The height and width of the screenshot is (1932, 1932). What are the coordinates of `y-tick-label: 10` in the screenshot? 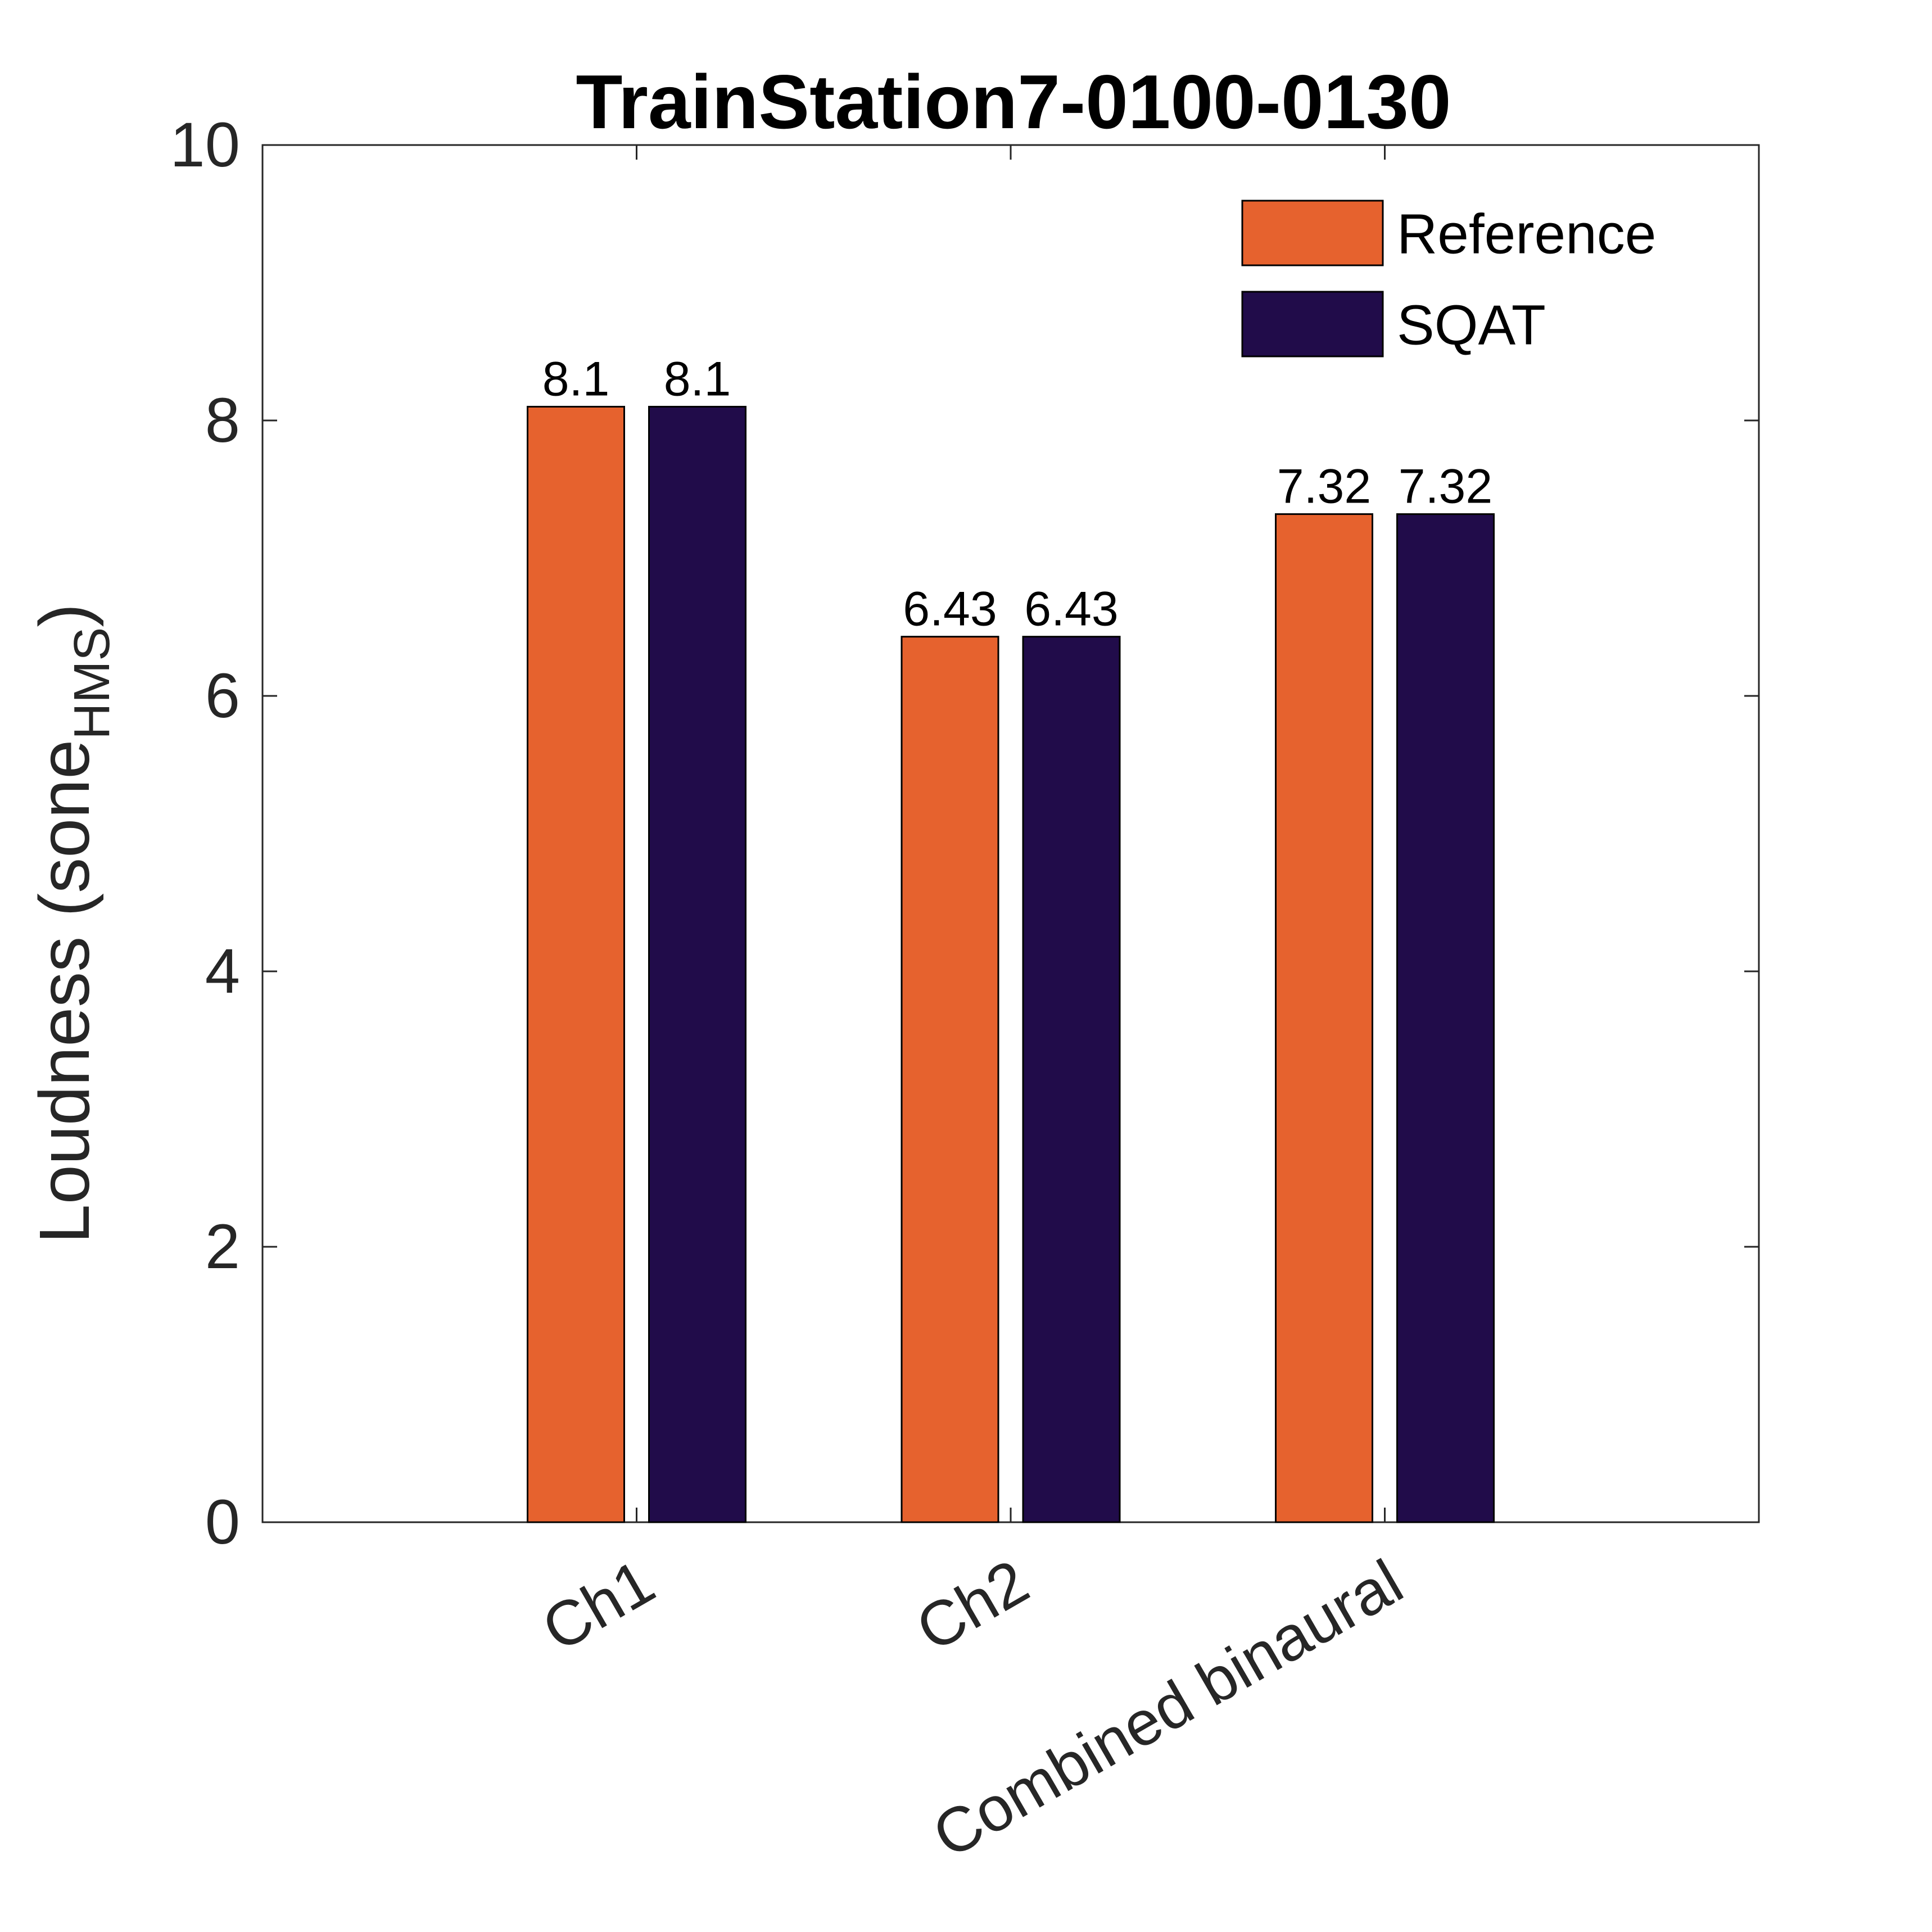 It's located at (205, 145).